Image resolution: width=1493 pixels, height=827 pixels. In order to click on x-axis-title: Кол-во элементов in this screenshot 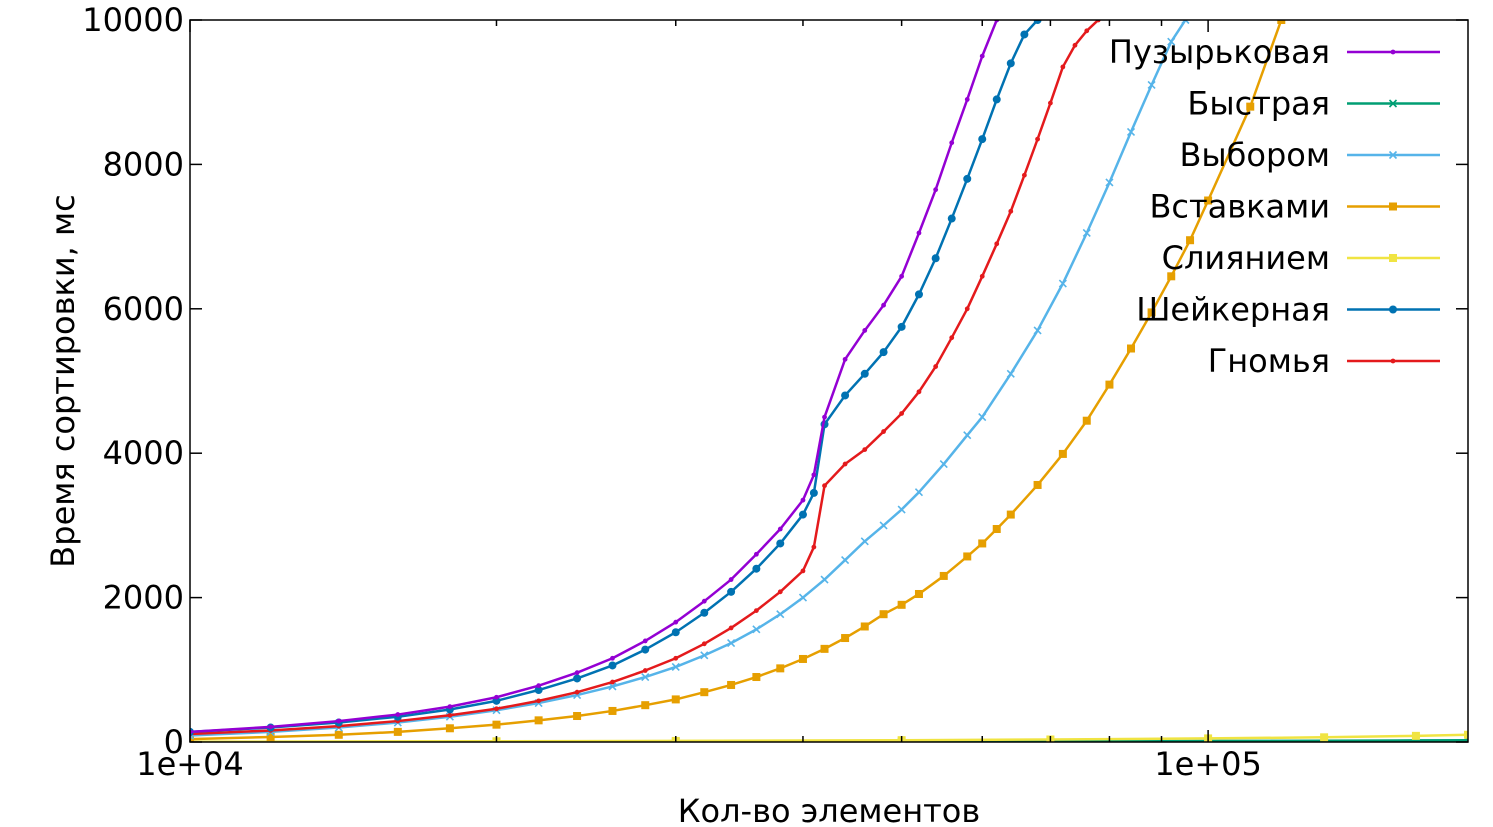, I will do `click(829, 809)`.